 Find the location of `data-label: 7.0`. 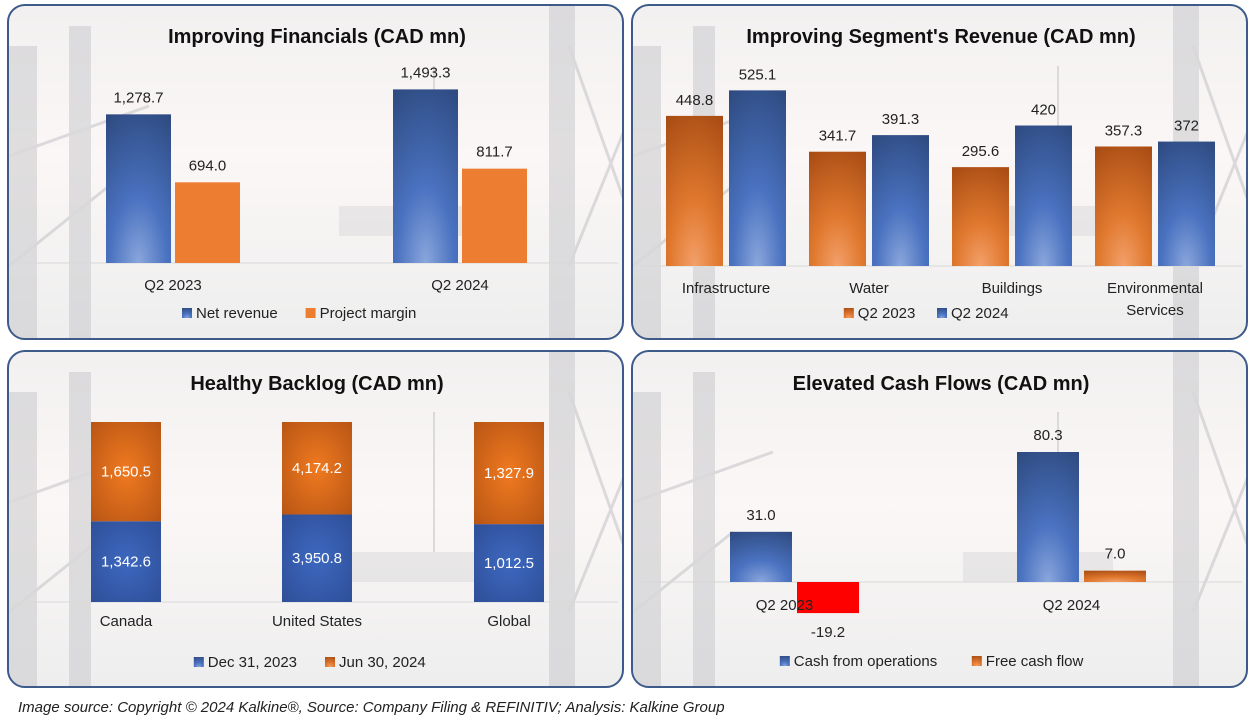

data-label: 7.0 is located at coordinates (1115, 554).